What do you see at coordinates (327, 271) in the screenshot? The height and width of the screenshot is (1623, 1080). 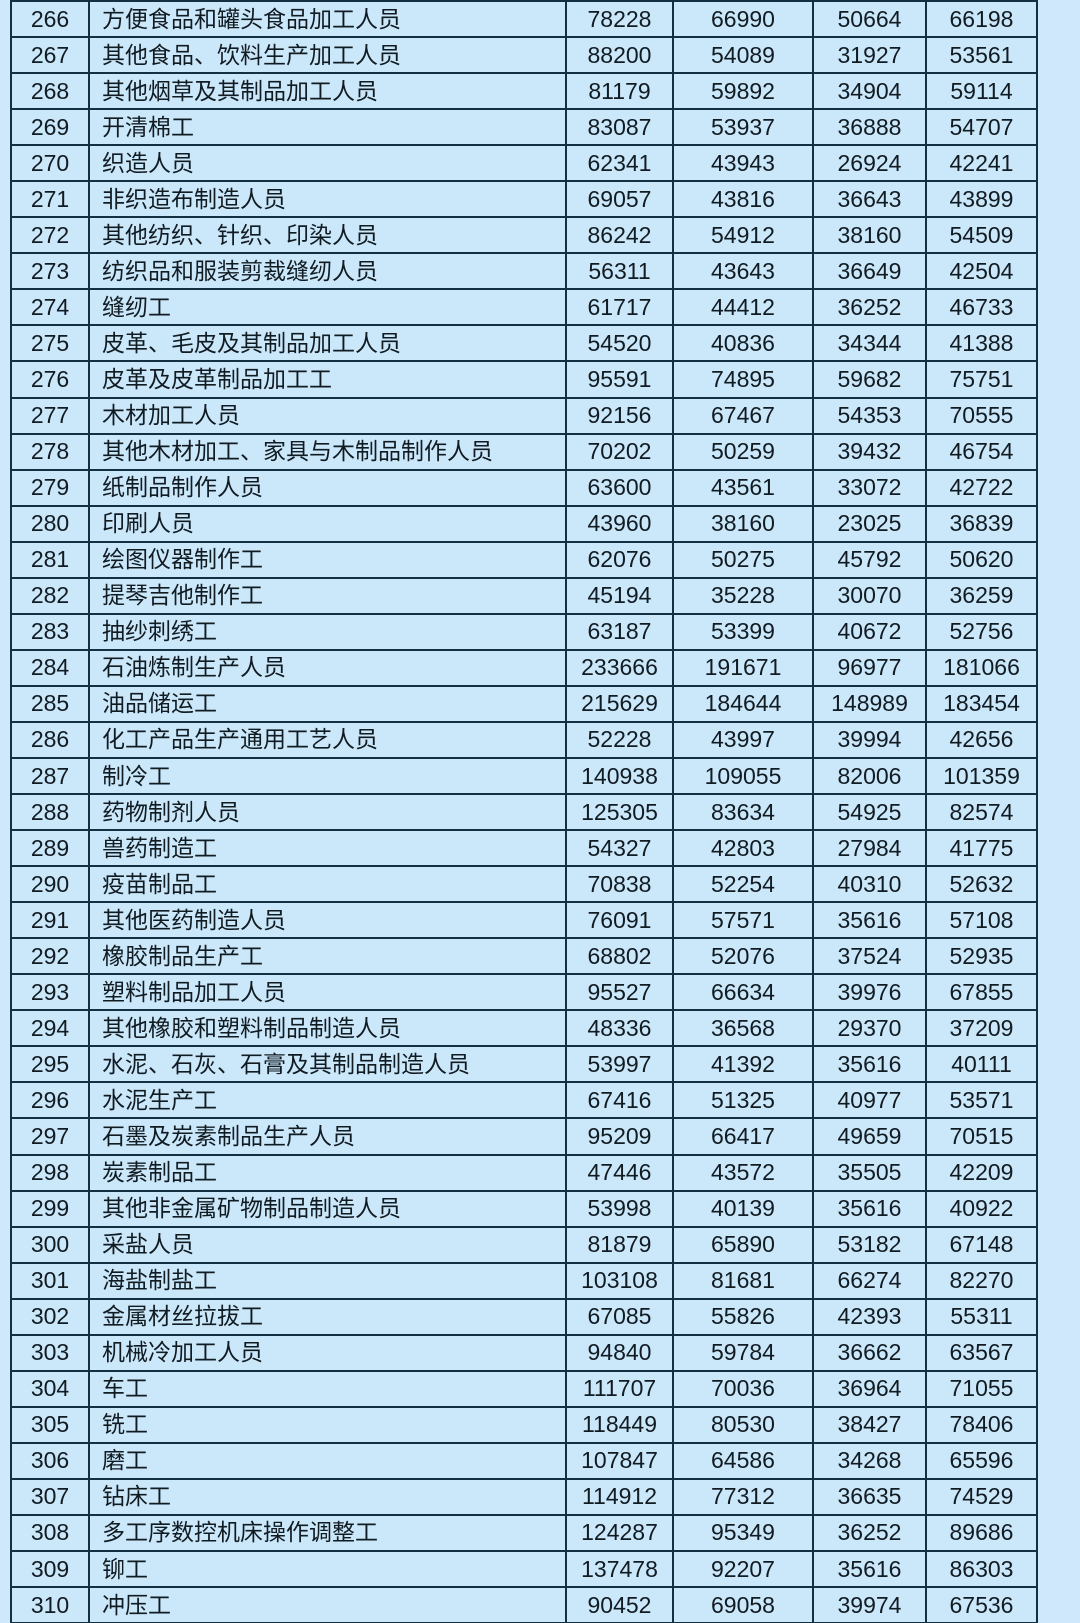 I see `occupation-name-cell: 纺织品和服装剪裁缝纫人员` at bounding box center [327, 271].